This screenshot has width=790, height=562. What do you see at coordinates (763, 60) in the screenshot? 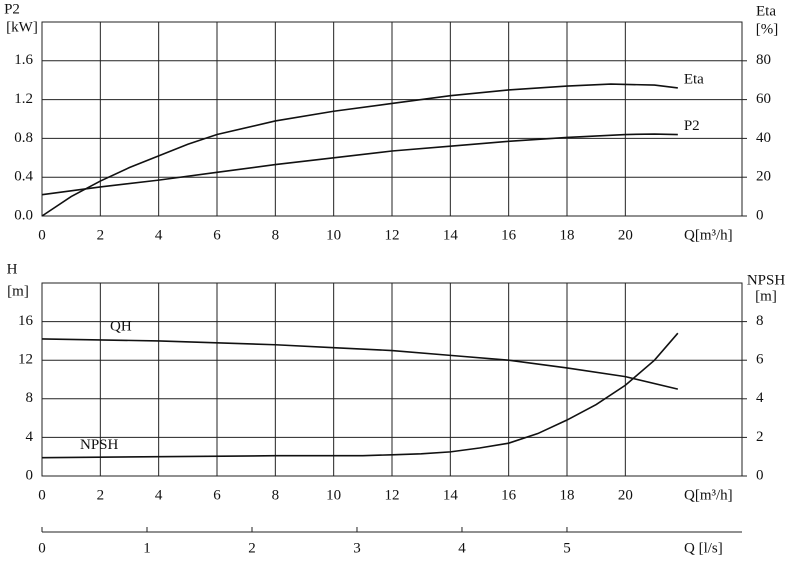
I see `y2-tick-label: 80` at bounding box center [763, 60].